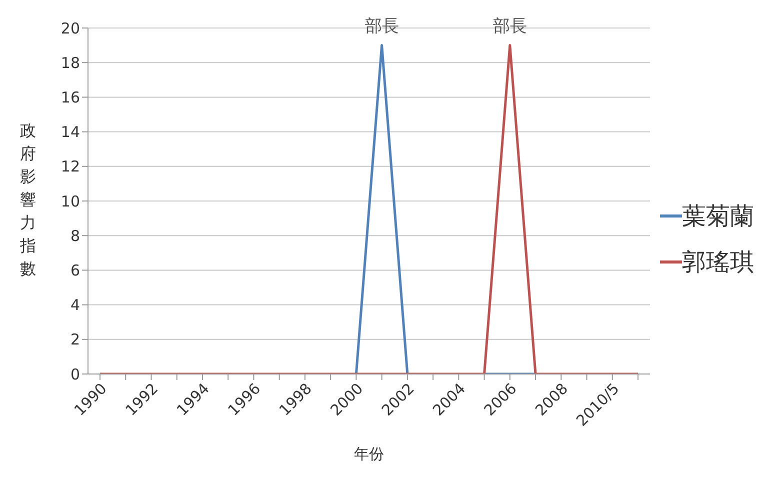  Describe the element at coordinates (70, 201) in the screenshot. I see `y-tick-label: 10` at that location.